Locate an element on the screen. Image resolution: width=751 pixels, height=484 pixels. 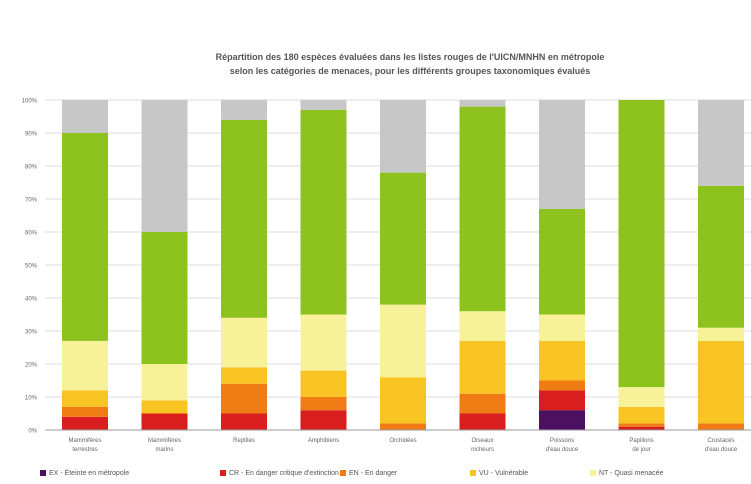
x-tick-label: Amphibiens is located at coordinates (323, 441).